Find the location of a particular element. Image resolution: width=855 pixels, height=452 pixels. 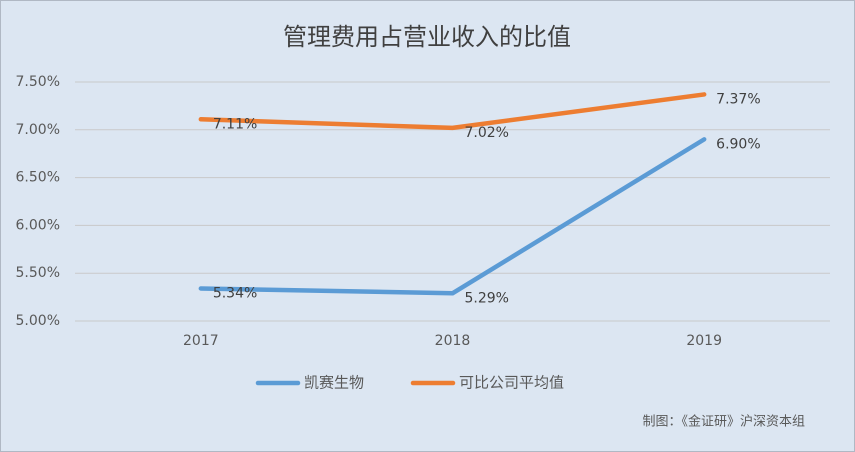

legend-label: 凯赛生物 is located at coordinates (334, 383).